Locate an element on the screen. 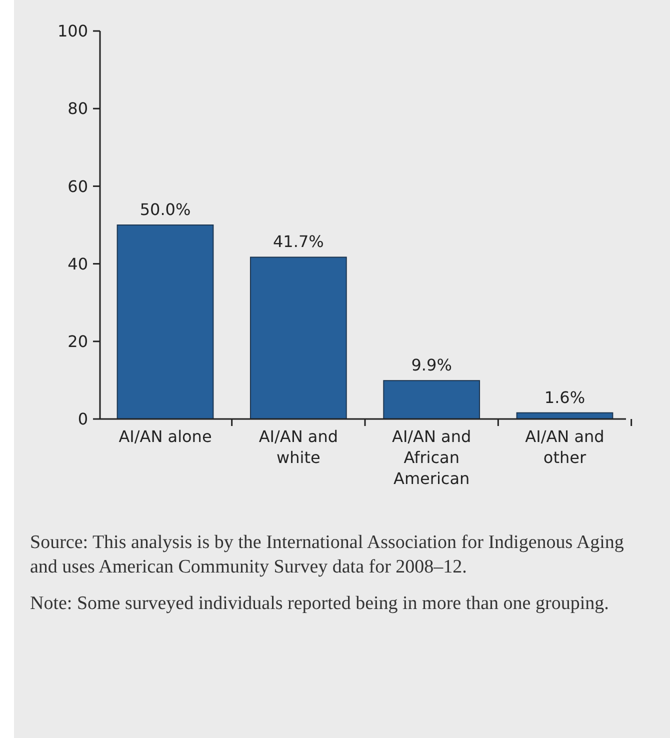  x-tick-label: AI/AN and African American is located at coordinates (432, 457).